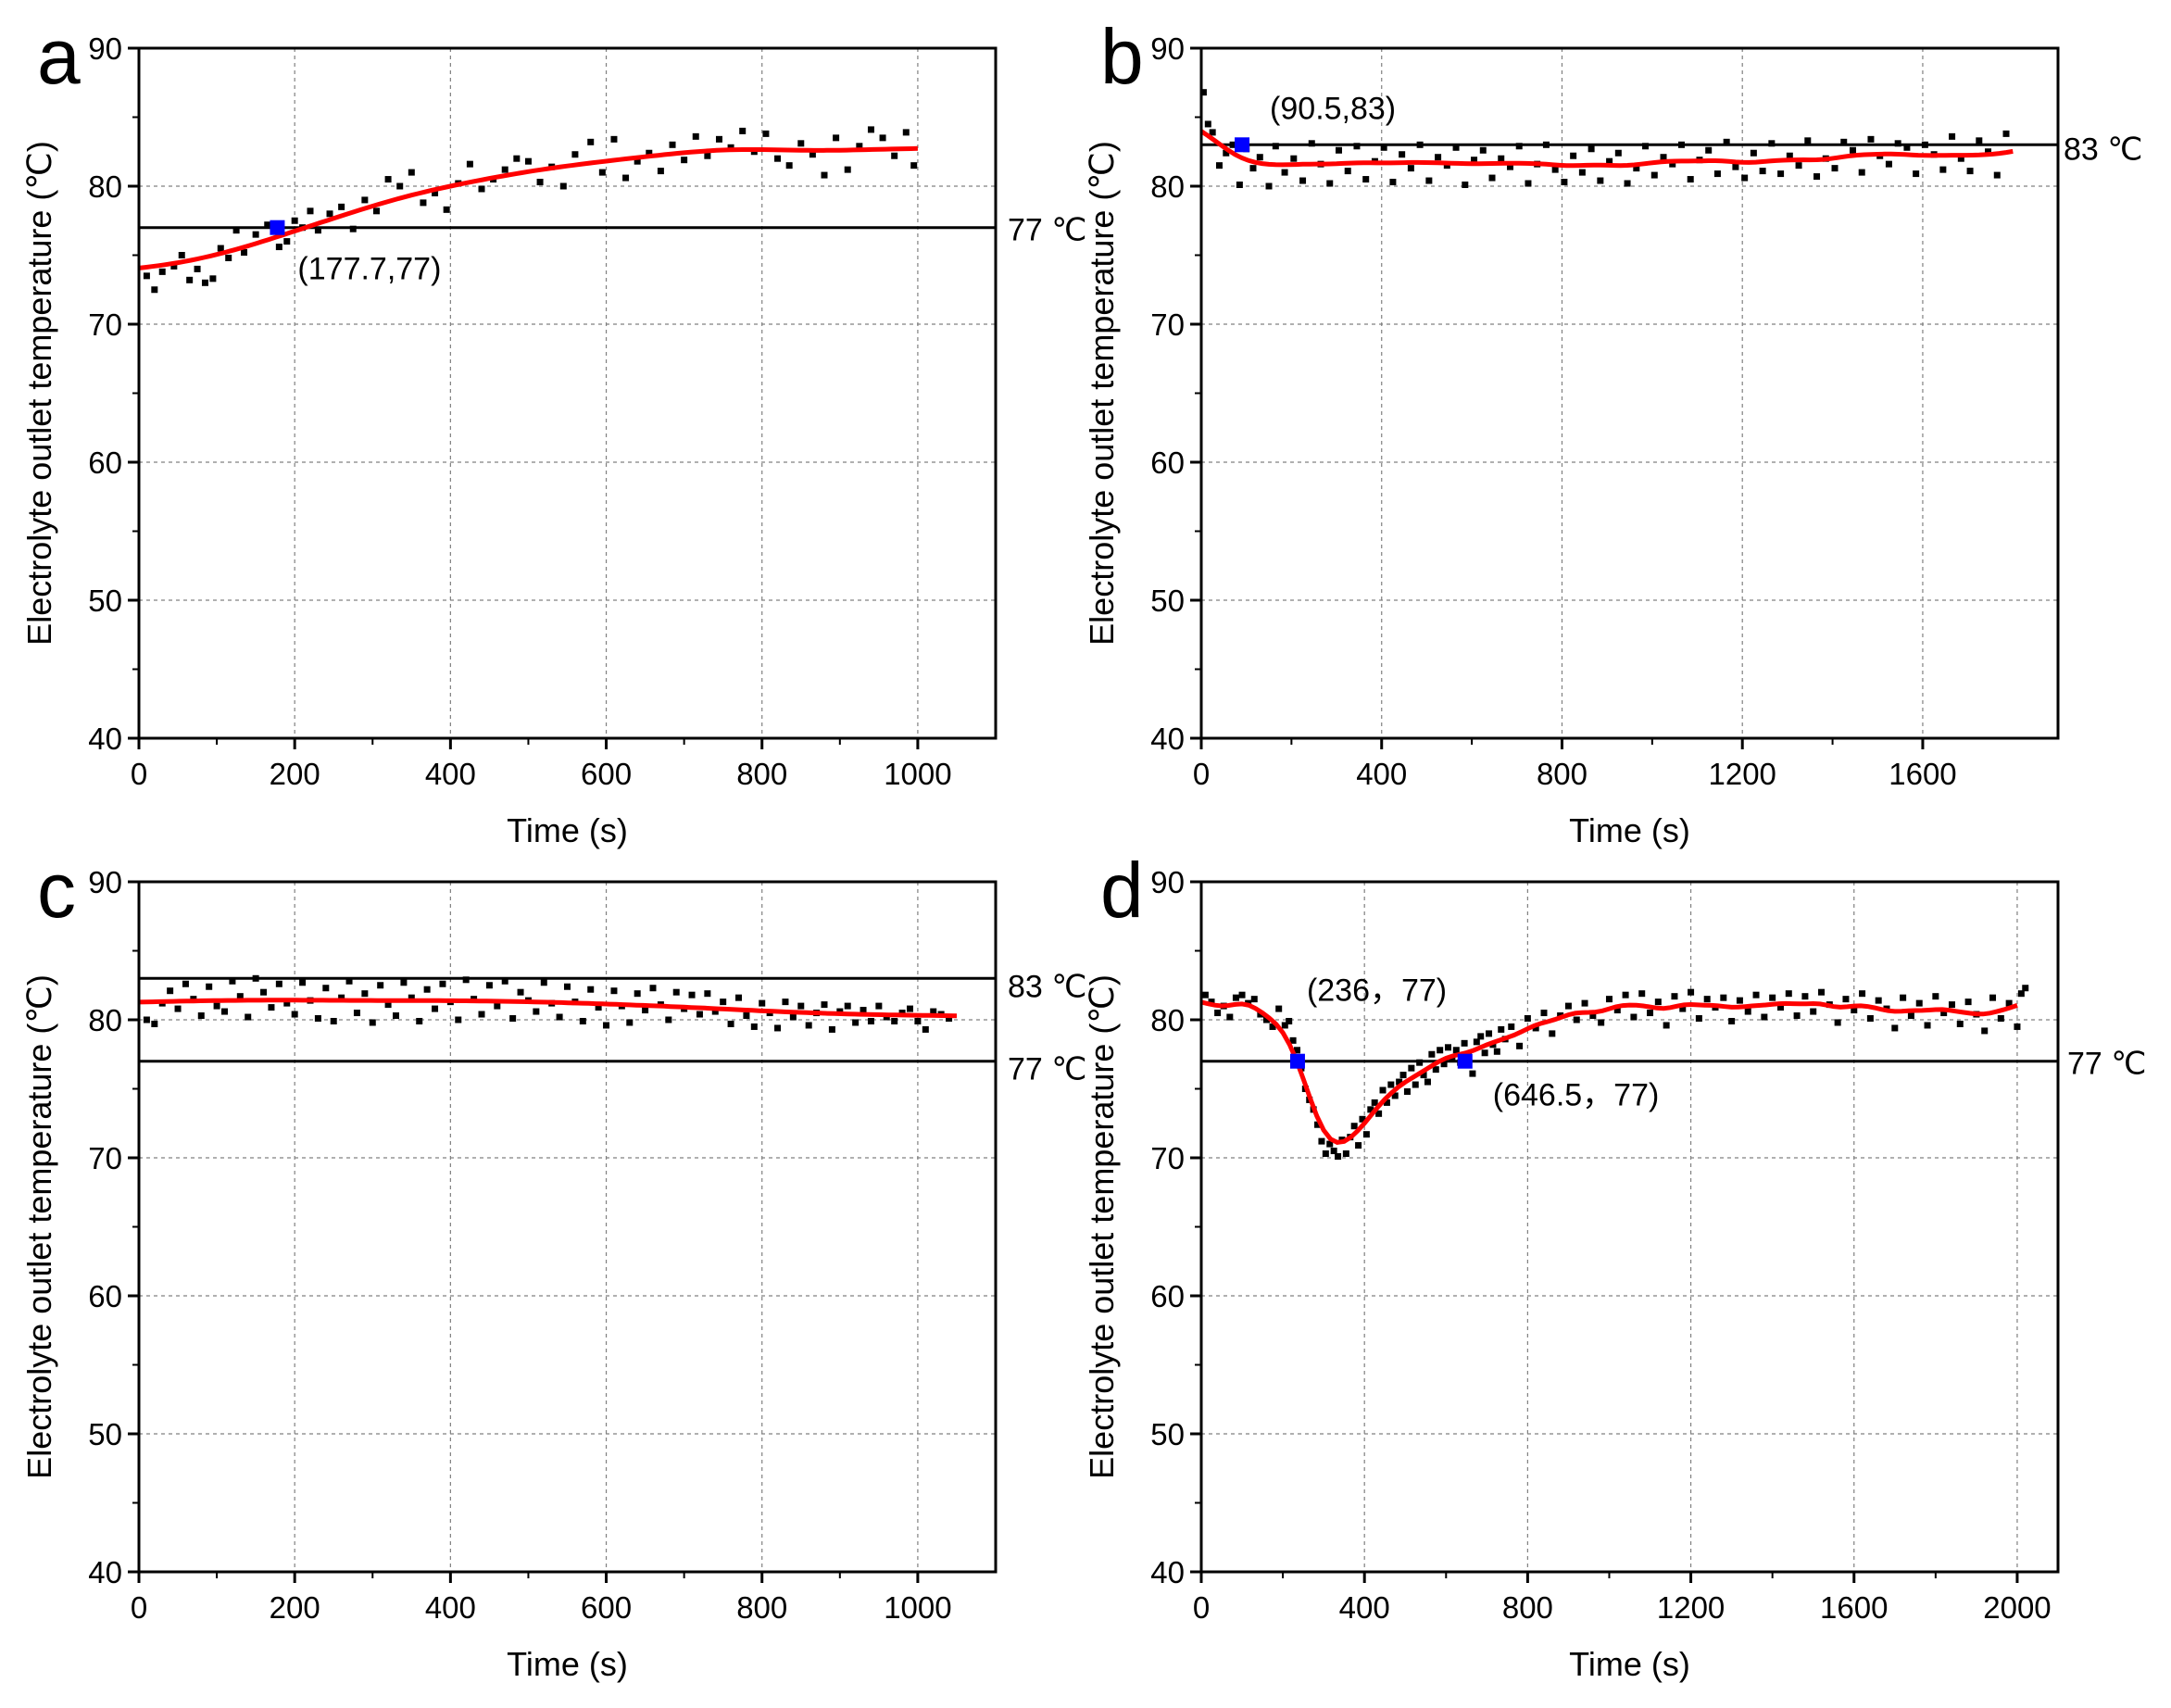  Describe the element at coordinates (1562, 774) in the screenshot. I see `x-tick-label: 800` at that location.